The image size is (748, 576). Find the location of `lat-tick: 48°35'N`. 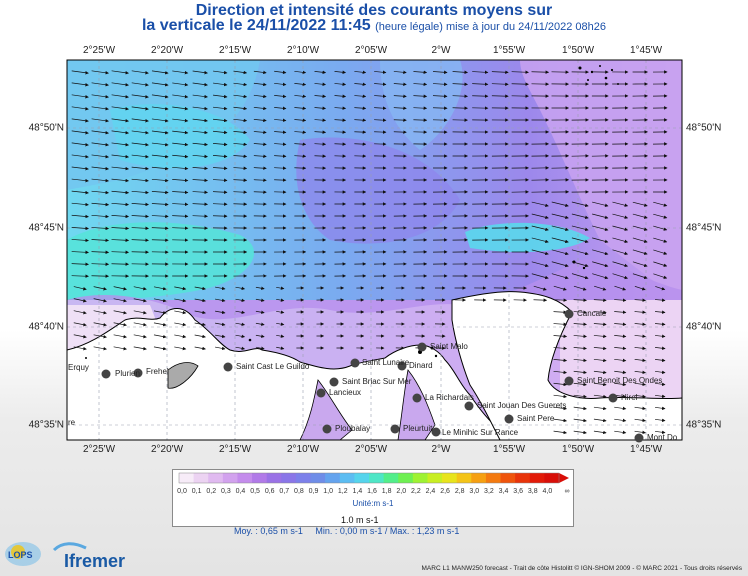

lat-tick: 48°35'N is located at coordinates (46, 425).